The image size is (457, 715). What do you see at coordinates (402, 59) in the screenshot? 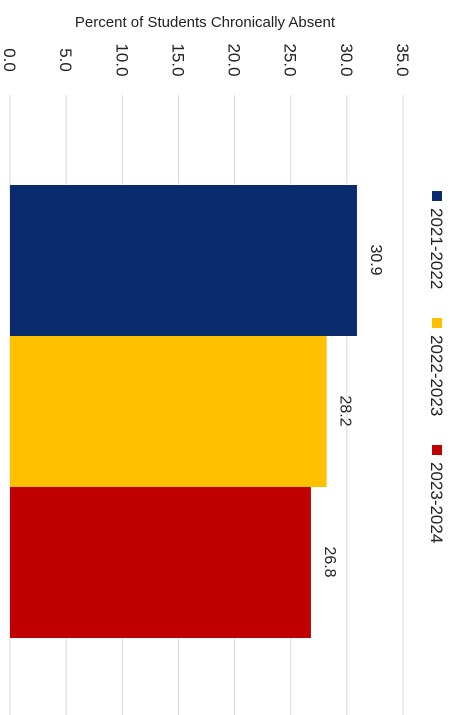
I see `value-axis-tick-label: 35.0` at bounding box center [402, 59].